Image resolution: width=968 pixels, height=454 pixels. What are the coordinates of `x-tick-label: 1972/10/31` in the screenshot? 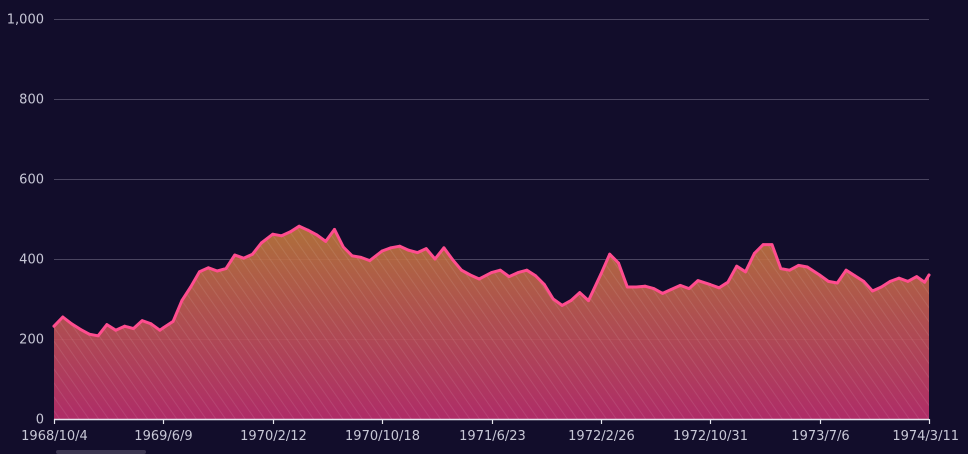 It's located at (710, 436).